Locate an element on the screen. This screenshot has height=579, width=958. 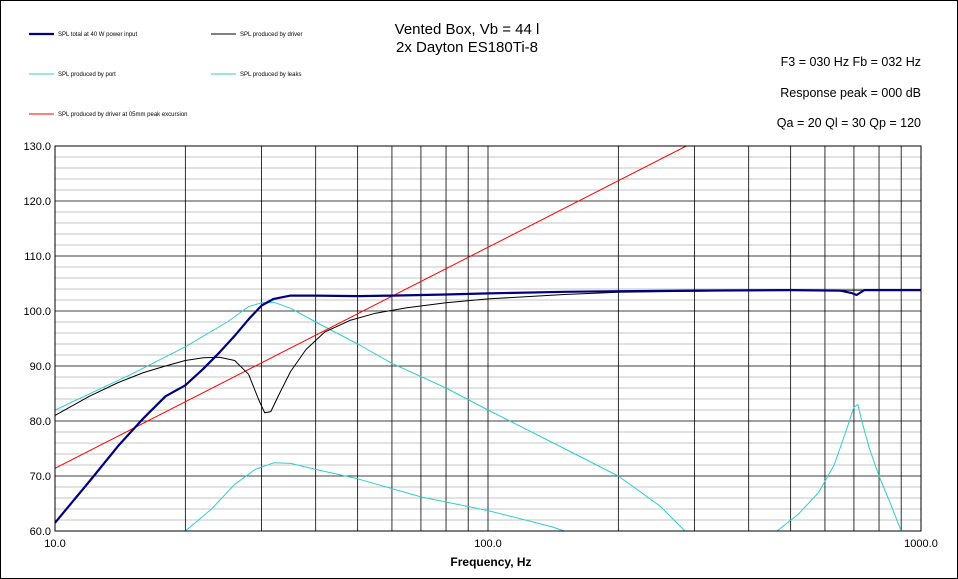
f3-fb-info: F3 = 030 Hz Fb = 032 Hz is located at coordinates (851, 62).